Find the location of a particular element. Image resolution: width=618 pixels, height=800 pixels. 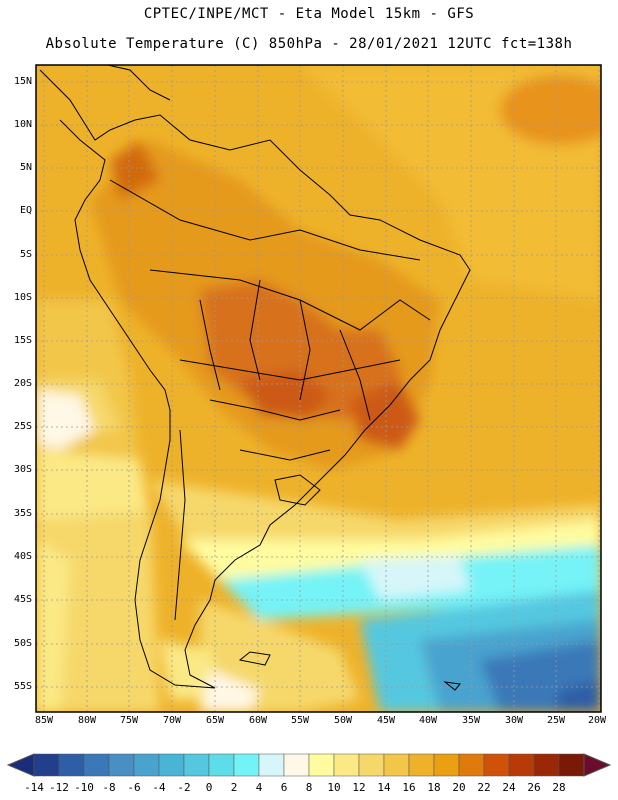

title-line-1: CPTEC/INPE/MCT - Eta Model 15km - GFS is located at coordinates (309, 14).